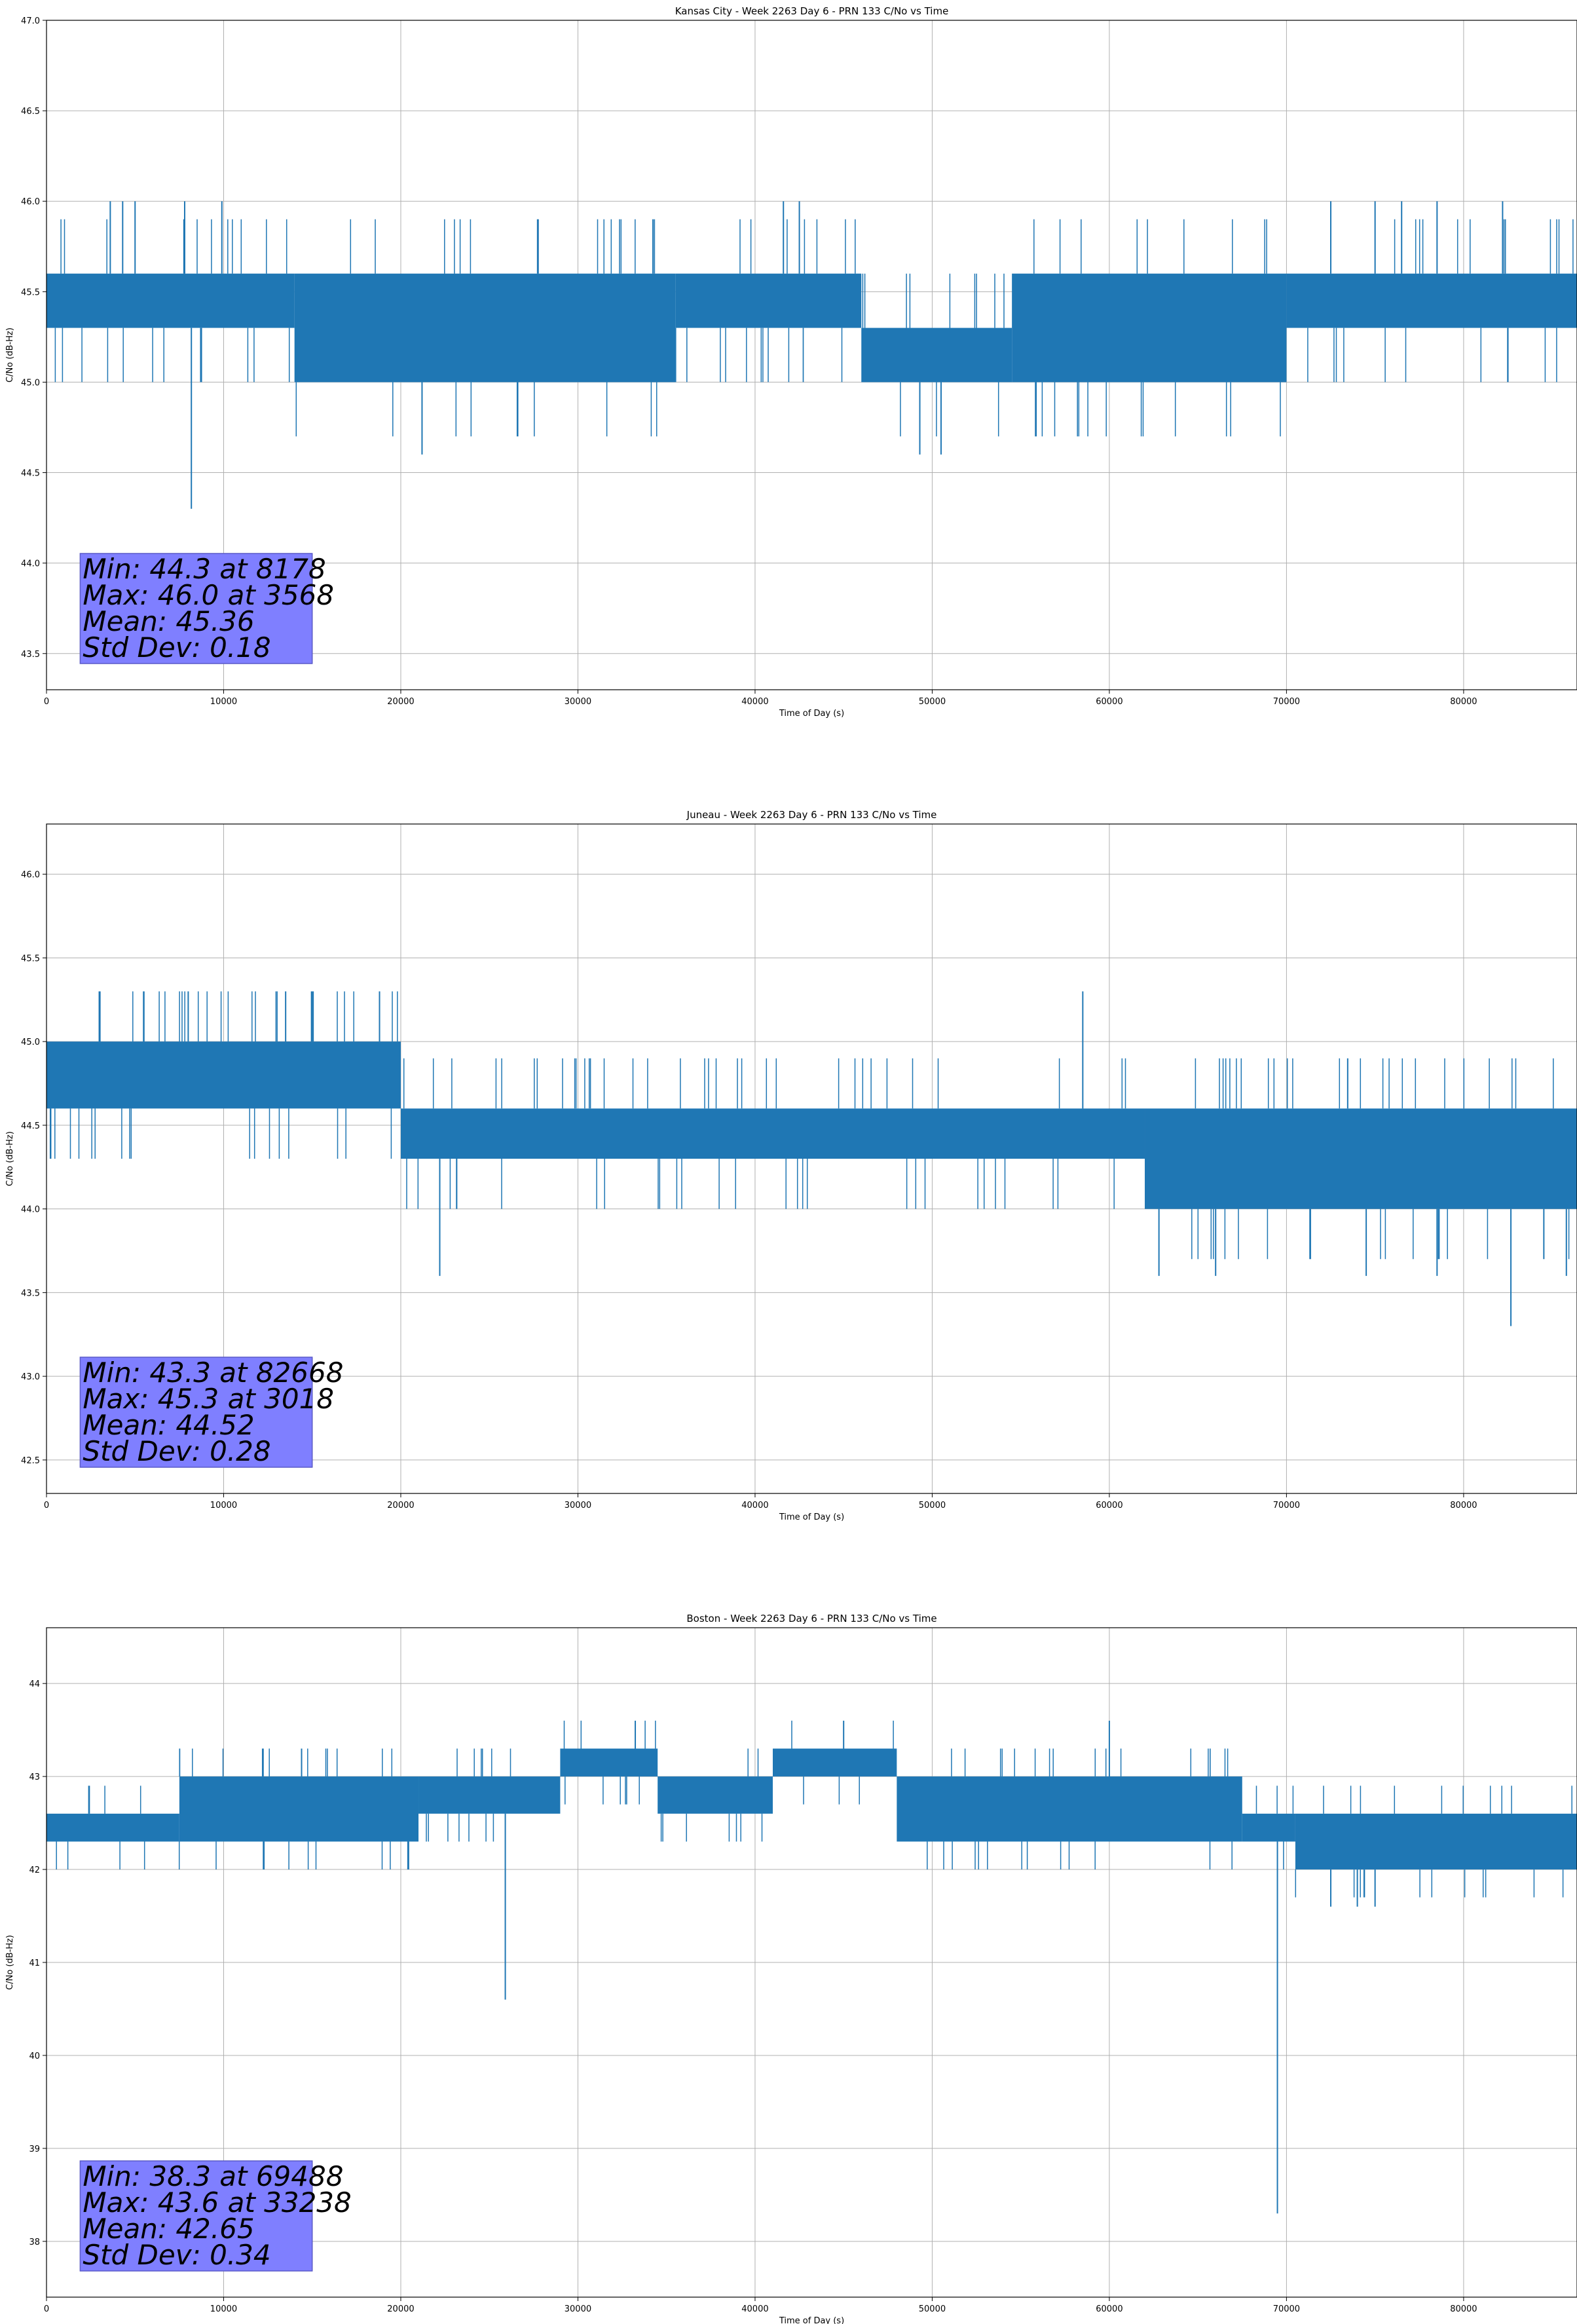  What do you see at coordinates (168, 2229) in the screenshot?
I see `stats-line: Mean: 42.65` at bounding box center [168, 2229].